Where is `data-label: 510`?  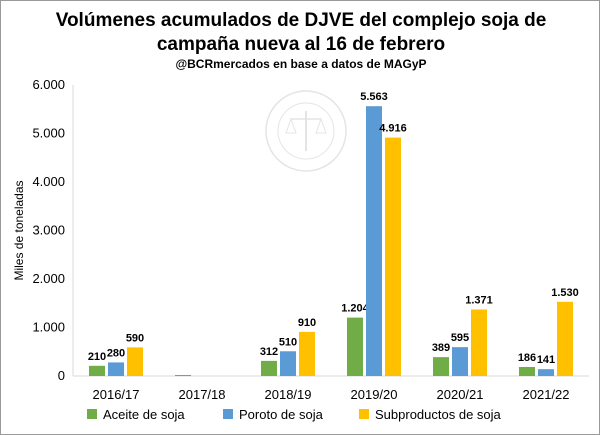 data-label: 510 is located at coordinates (288, 342).